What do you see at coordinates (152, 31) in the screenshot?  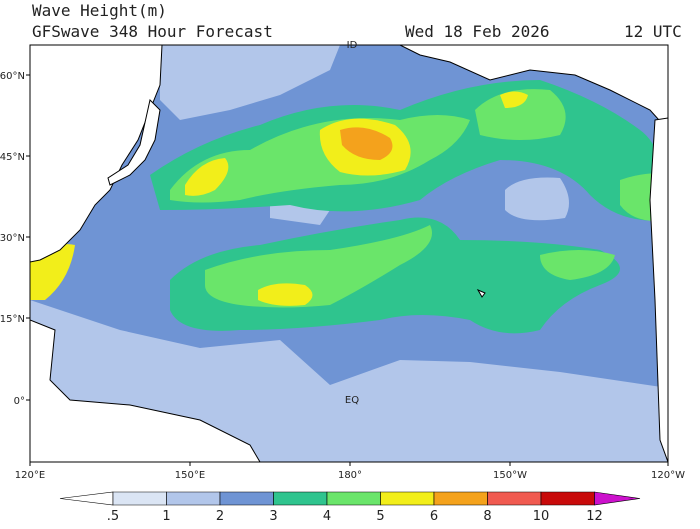 I see `subtitle: GFSwave 348 Hour Forecast` at bounding box center [152, 31].